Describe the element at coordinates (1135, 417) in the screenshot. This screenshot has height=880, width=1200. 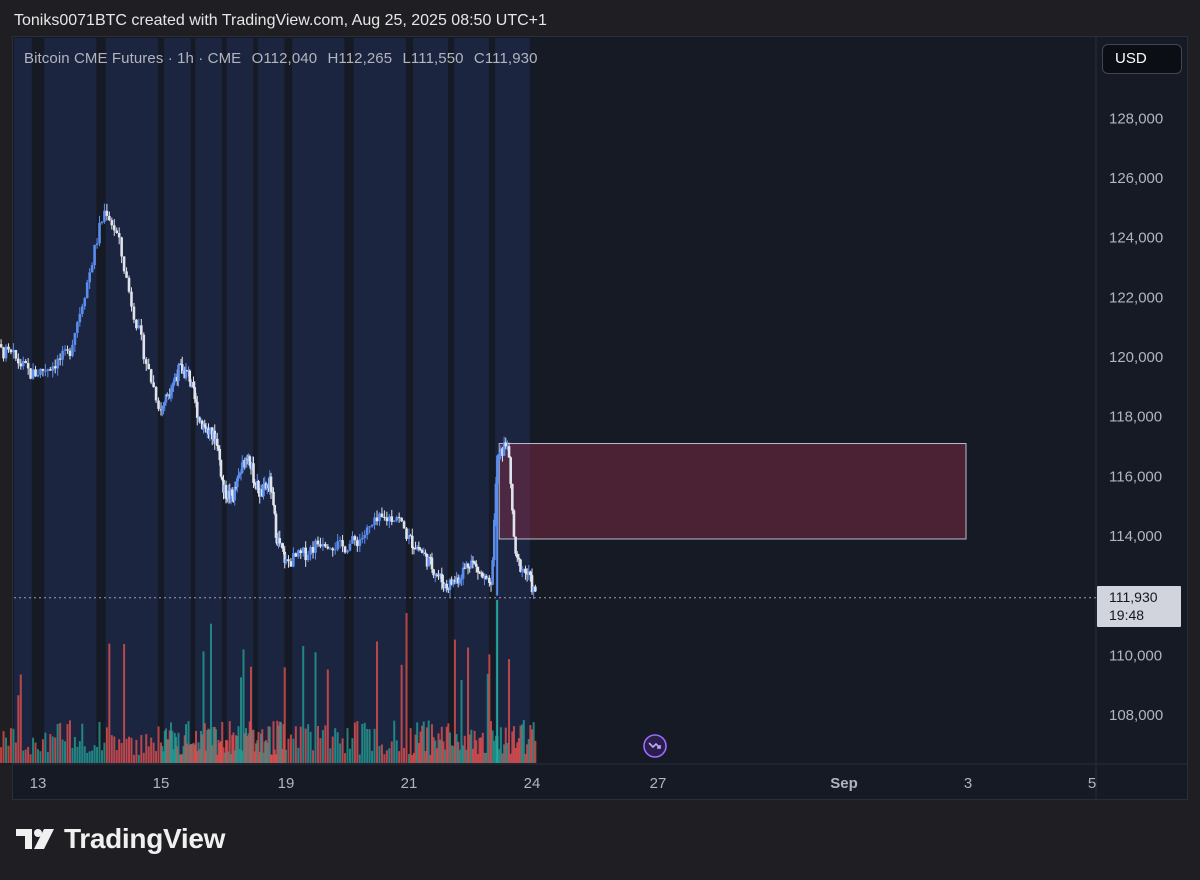
I see `price-tick-label: 118,000` at that location.